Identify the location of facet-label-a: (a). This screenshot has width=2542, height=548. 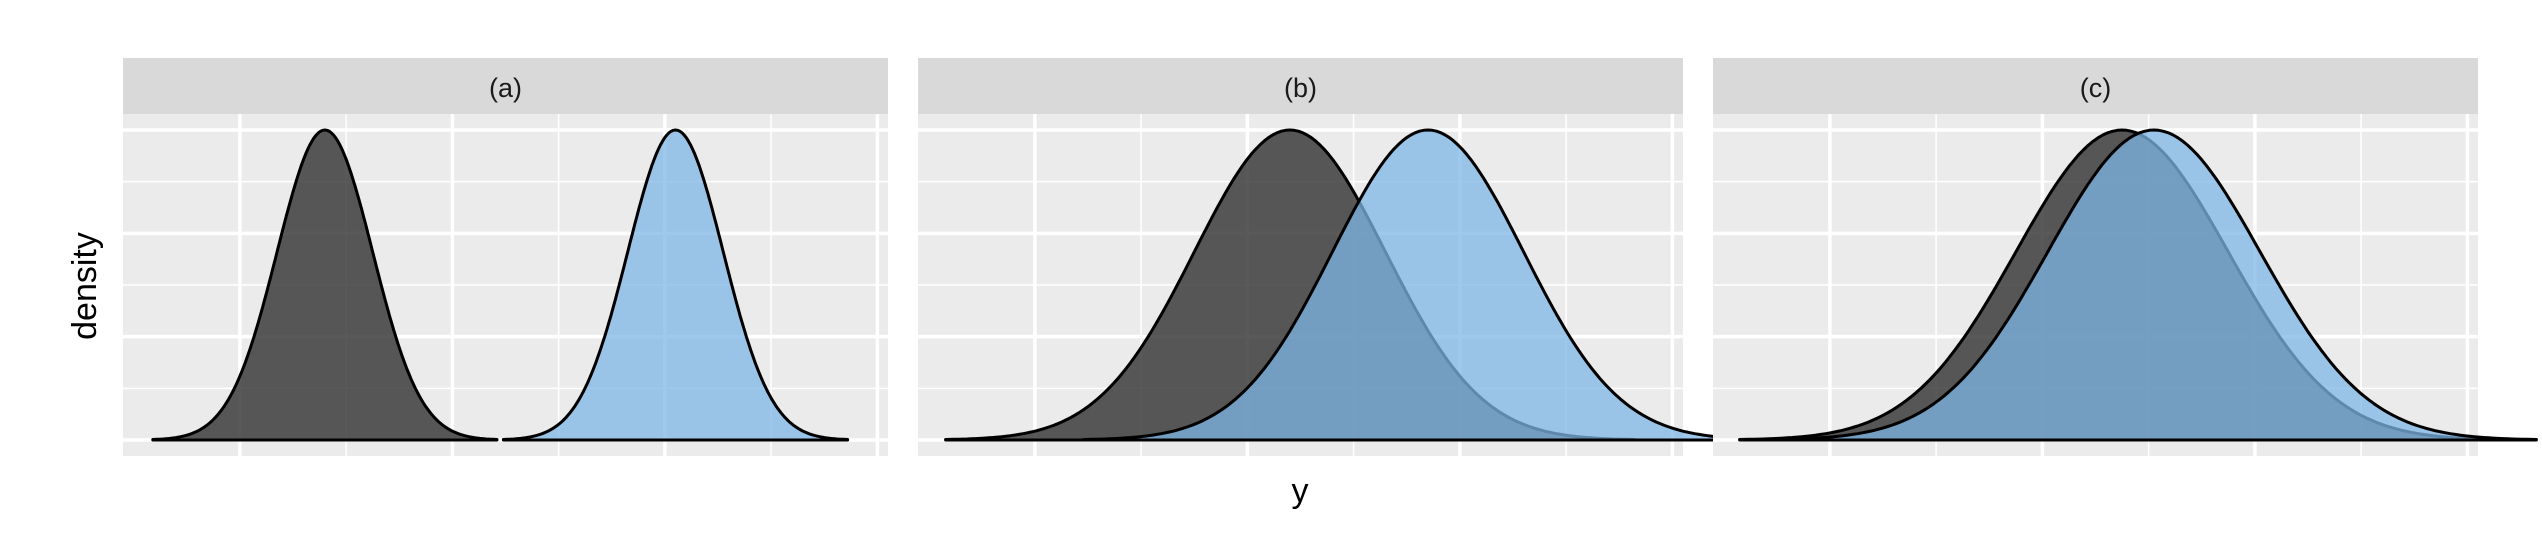
(505, 88).